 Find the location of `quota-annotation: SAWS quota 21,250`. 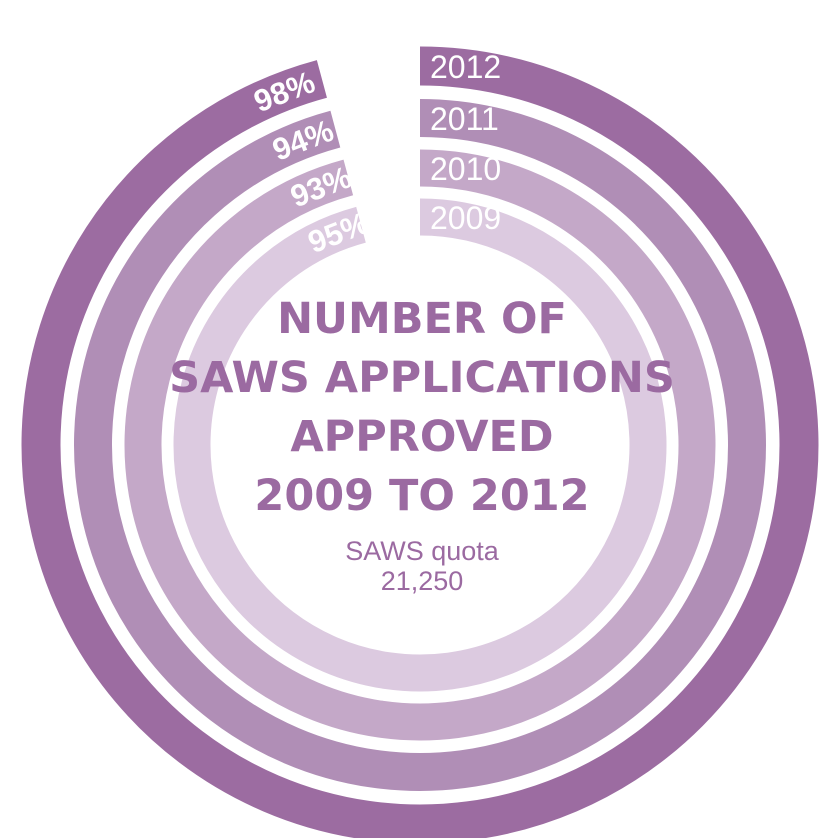

quota-annotation: SAWS quota 21,250 is located at coordinates (422, 566).